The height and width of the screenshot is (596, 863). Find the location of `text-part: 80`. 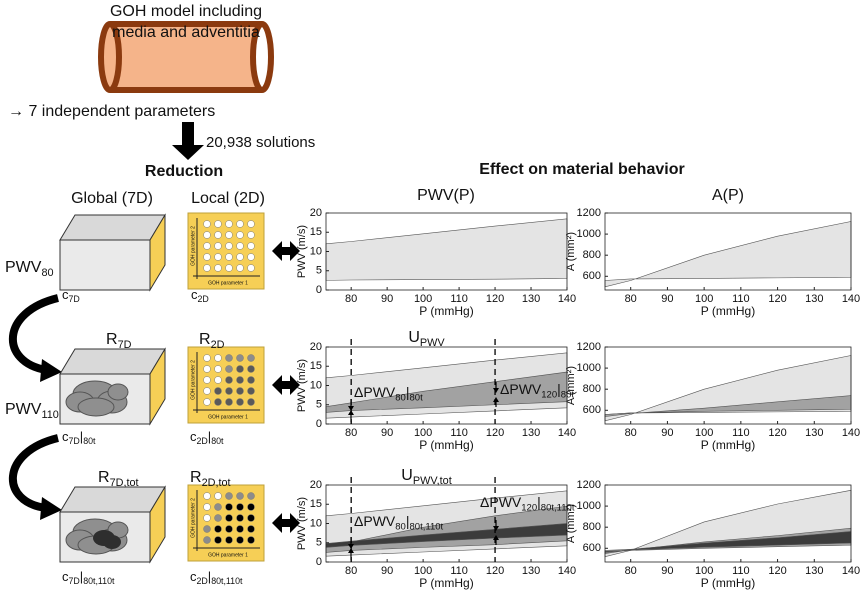

text-part: 80 is located at coordinates (47, 273).